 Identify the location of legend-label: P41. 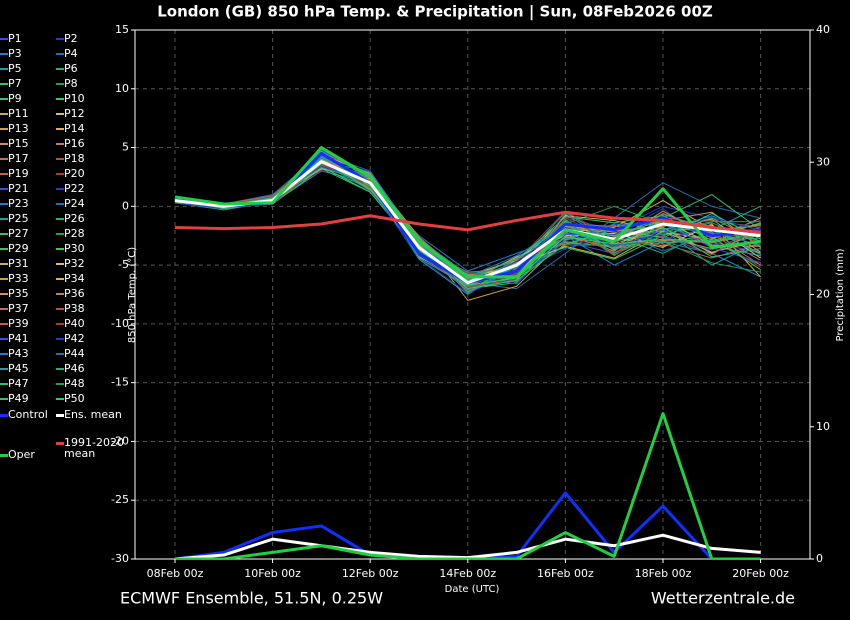
(18, 338).